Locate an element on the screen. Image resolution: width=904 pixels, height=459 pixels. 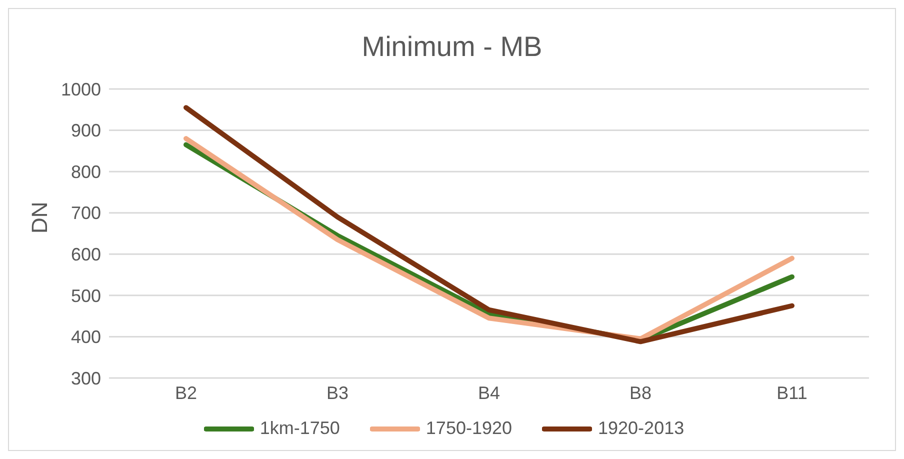
y-tick-label: 700 is located at coordinates (85, 213).